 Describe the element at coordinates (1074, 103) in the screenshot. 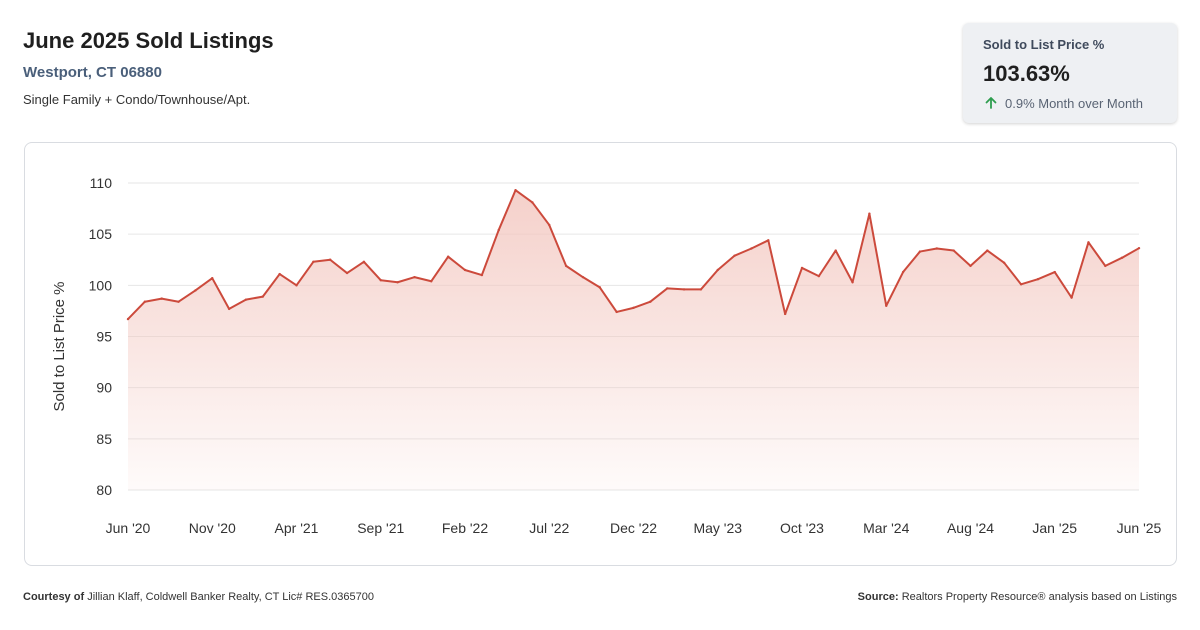

I see `kpi-change-text: 0.9% Month over Month` at that location.